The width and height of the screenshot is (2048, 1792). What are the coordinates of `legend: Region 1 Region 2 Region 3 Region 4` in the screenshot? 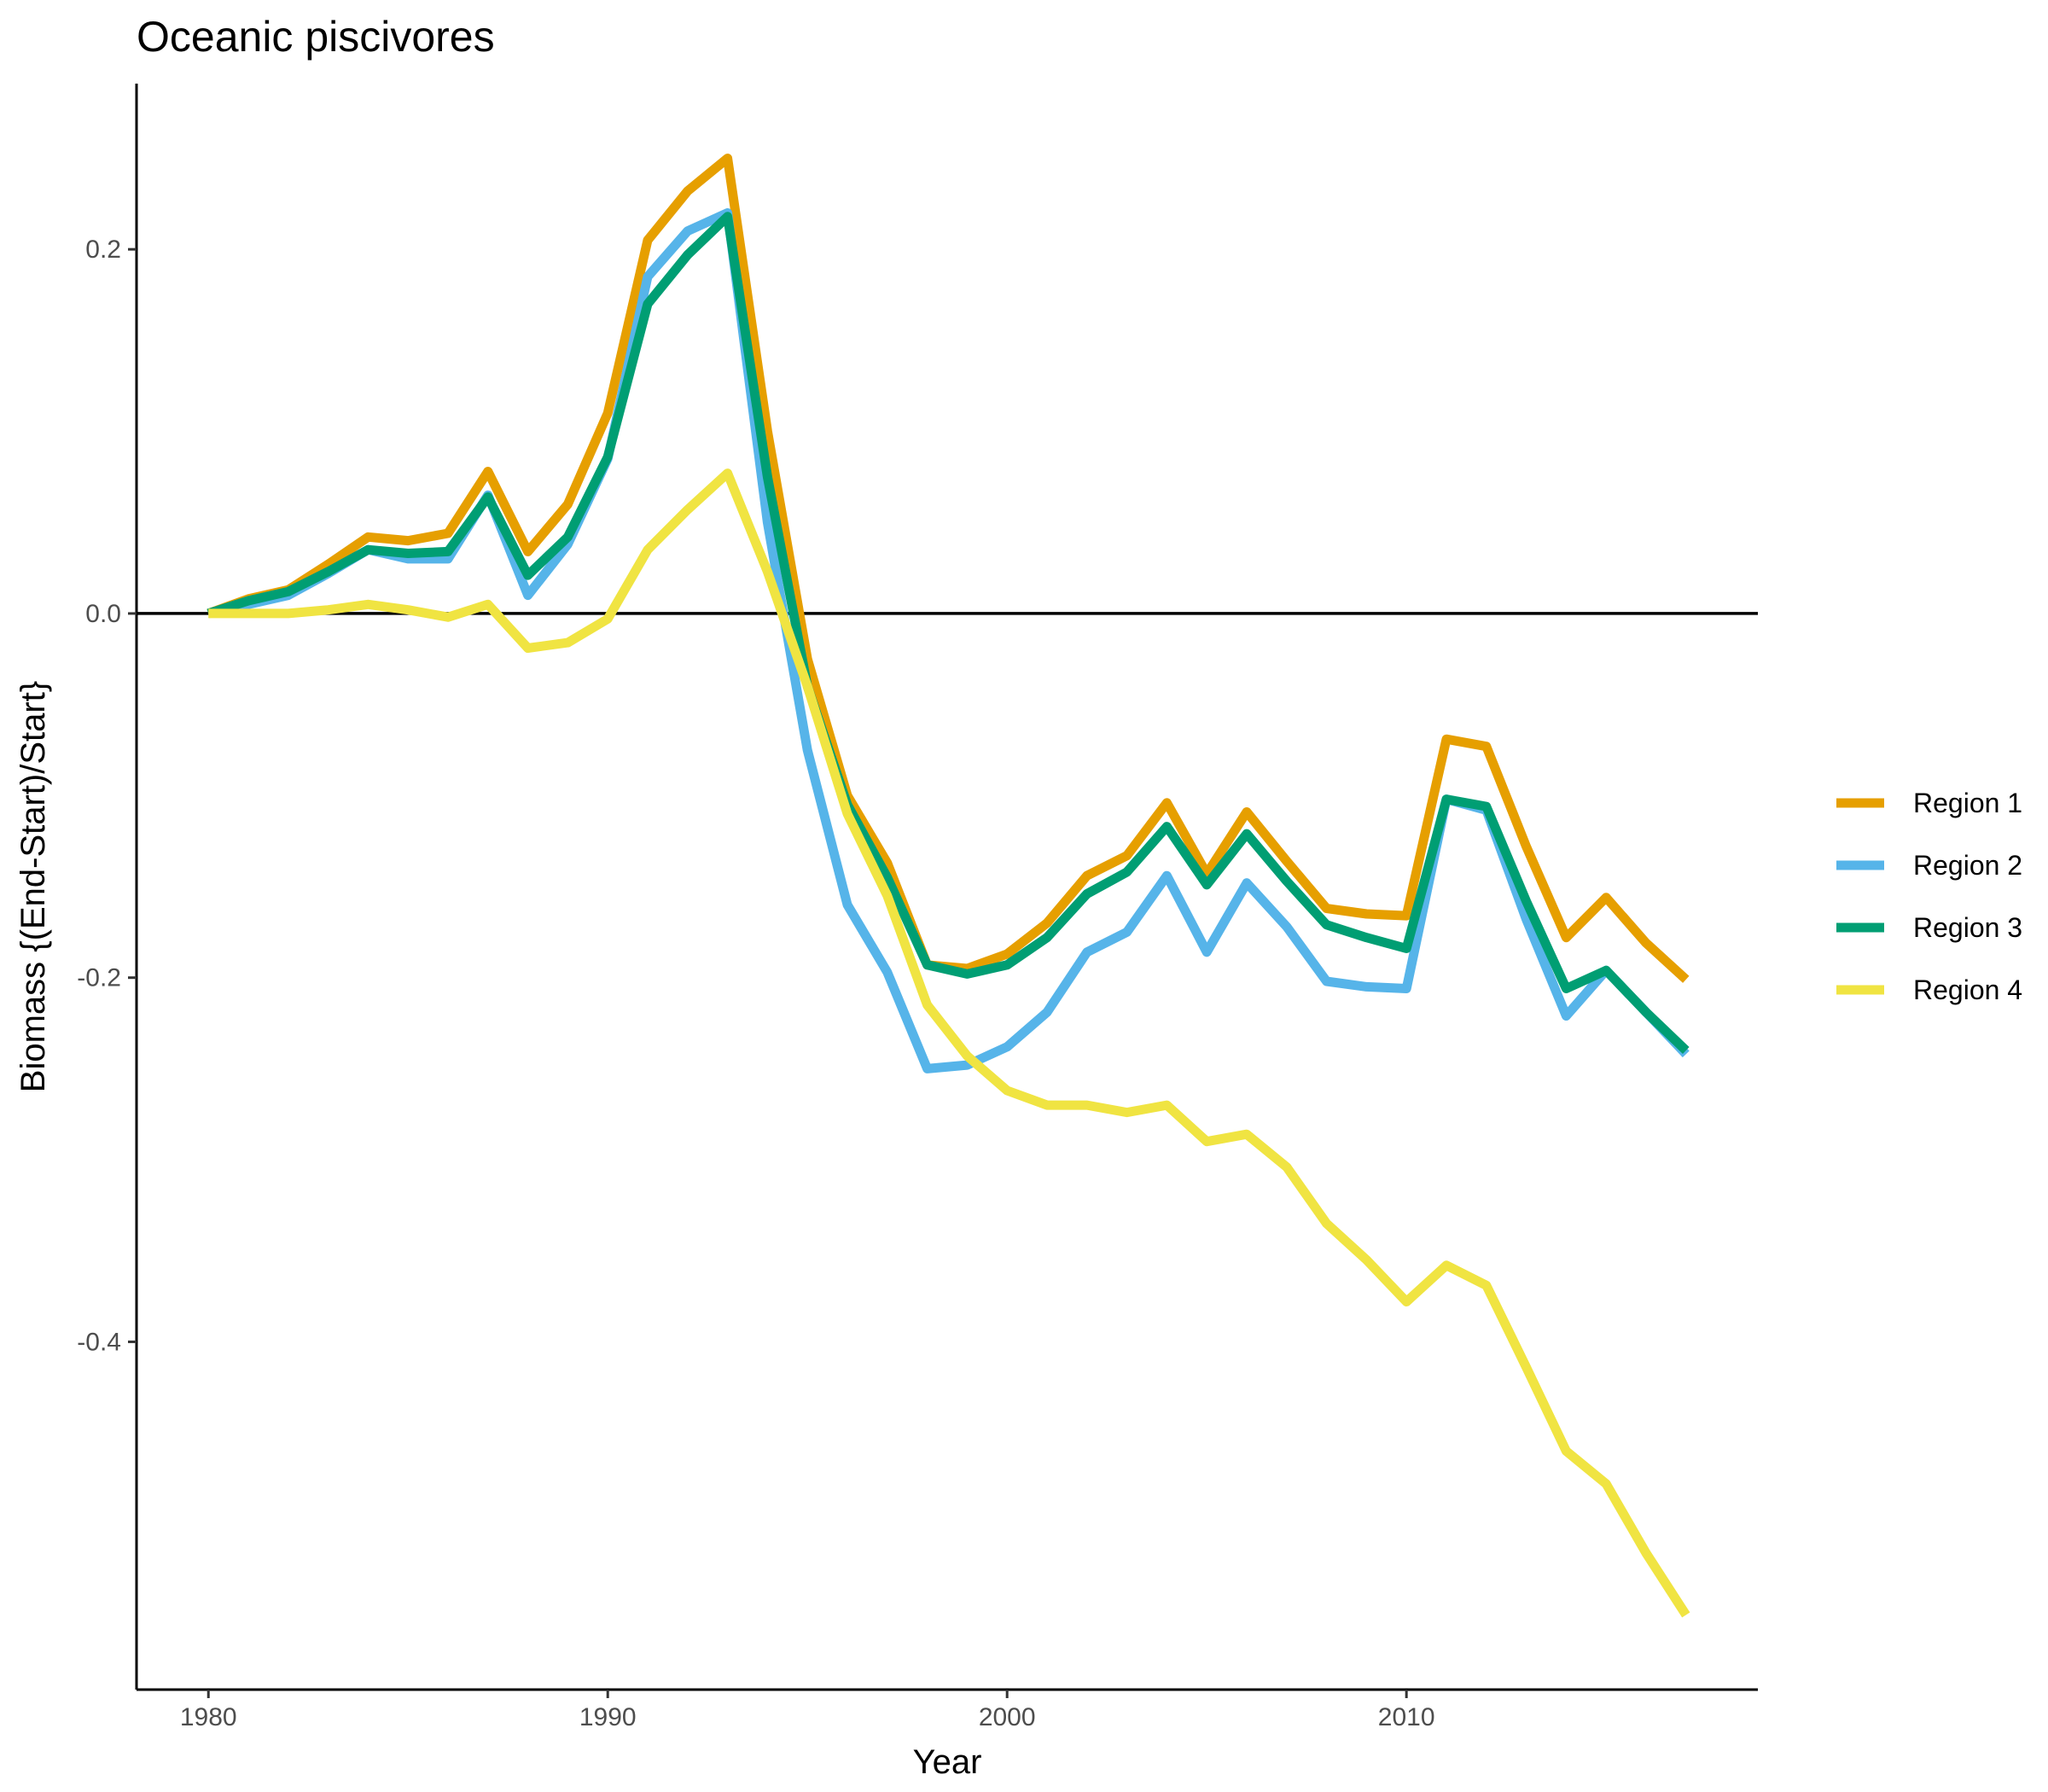 It's located at (1929, 897).